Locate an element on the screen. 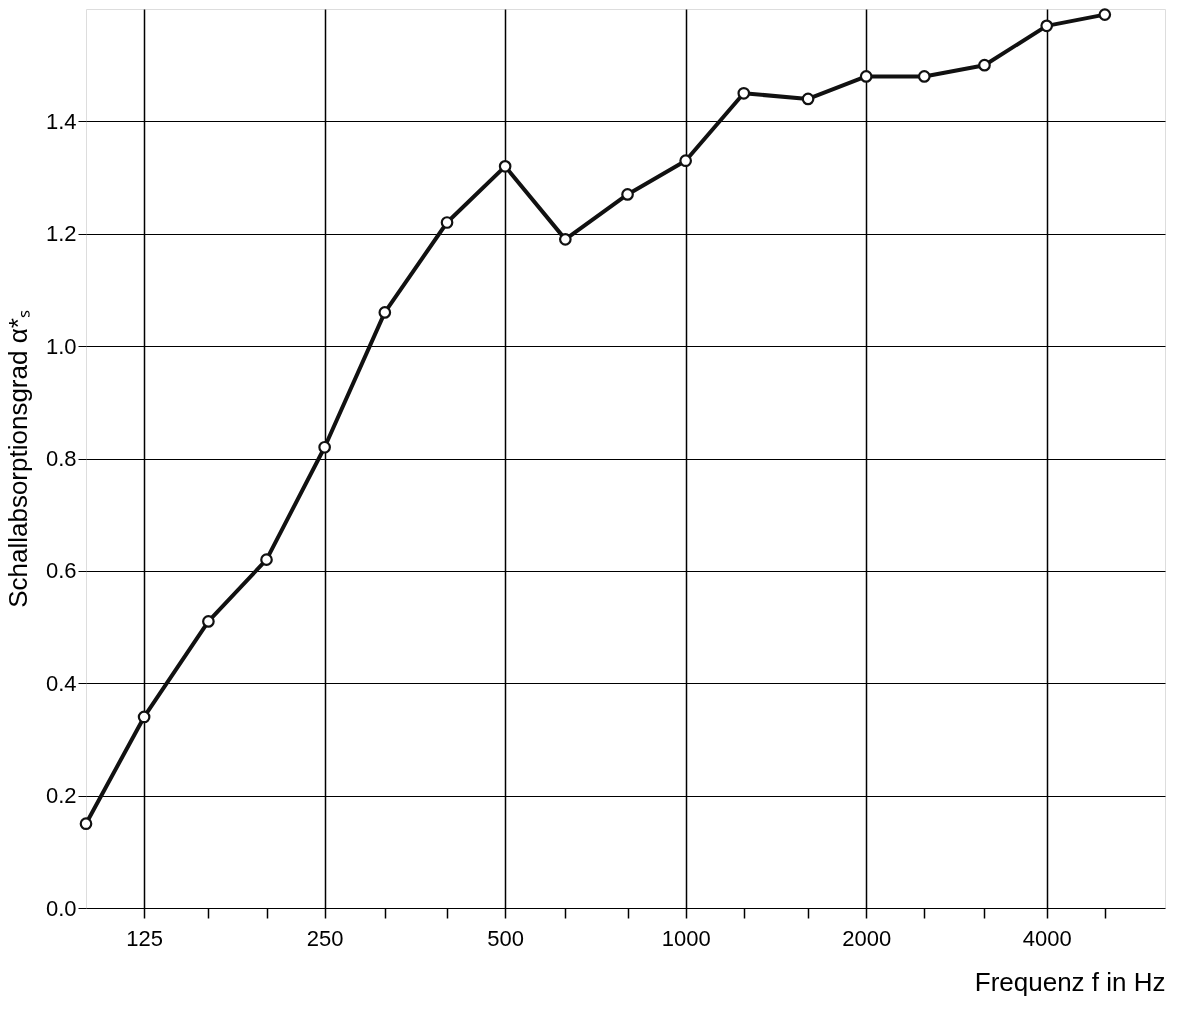 The image size is (1200, 1016). x-tick-label: 4000 is located at coordinates (1047, 938).